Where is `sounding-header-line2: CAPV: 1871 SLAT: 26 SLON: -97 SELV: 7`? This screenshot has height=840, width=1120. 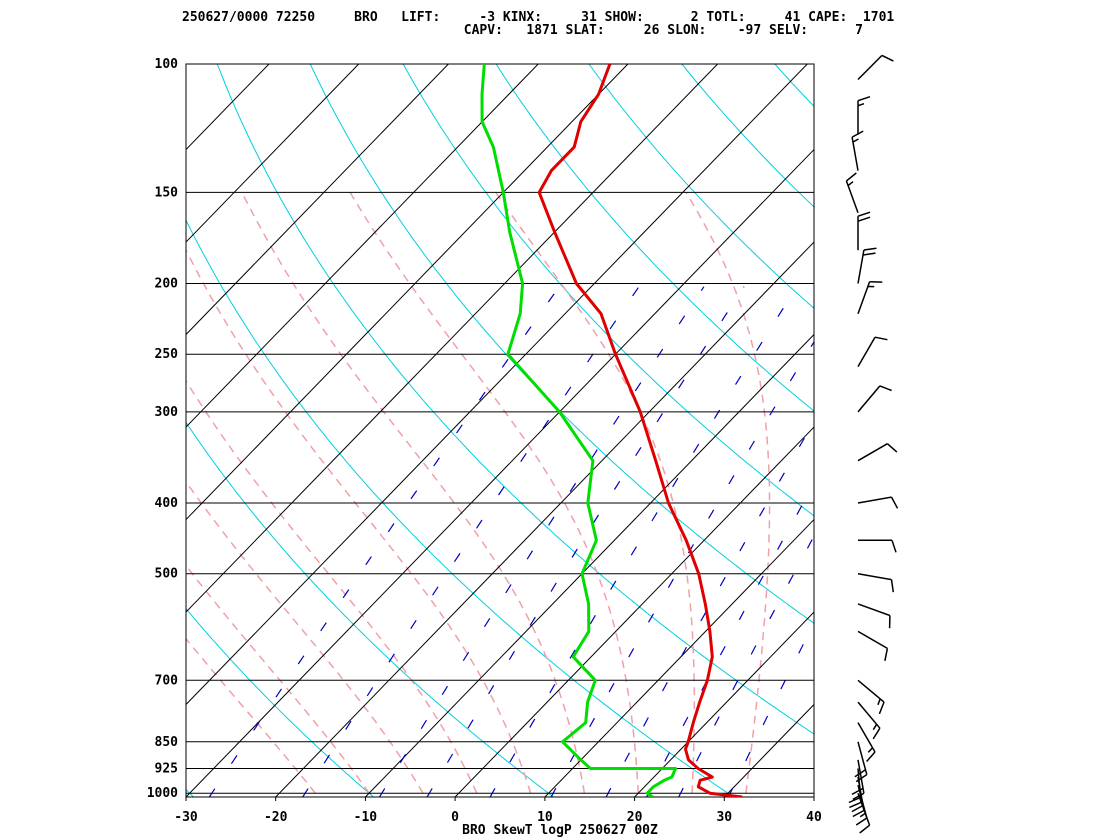 sounding-header-line2: CAPV: 1871 SLAT: 26 SLON: -97 SELV: 7 is located at coordinates (522, 30).